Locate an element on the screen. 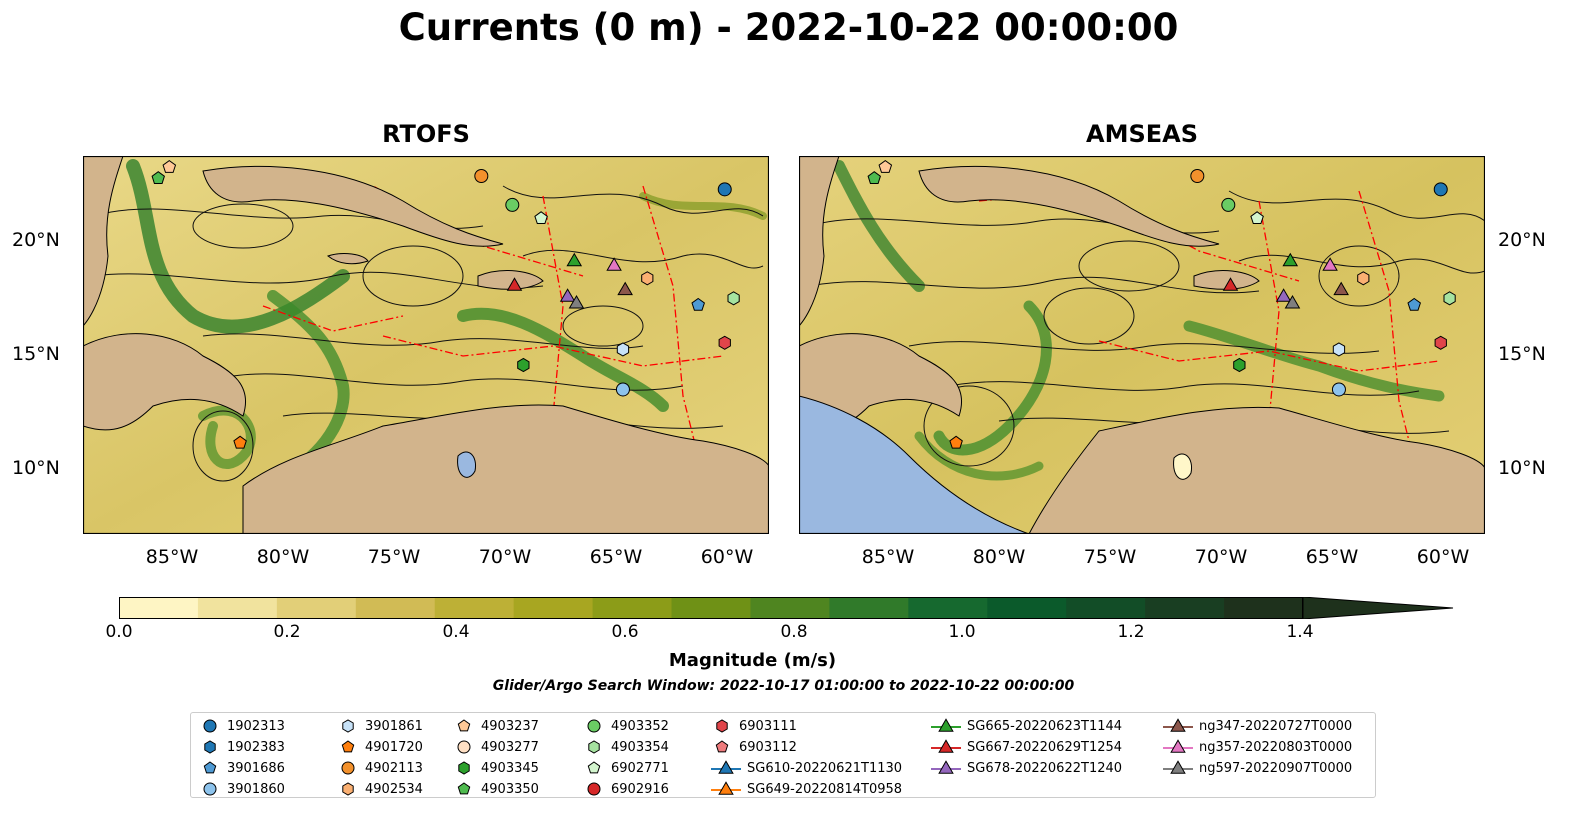 This screenshot has width=1577, height=827. colorbar-tick-2: 0.4 is located at coordinates (456, 632).